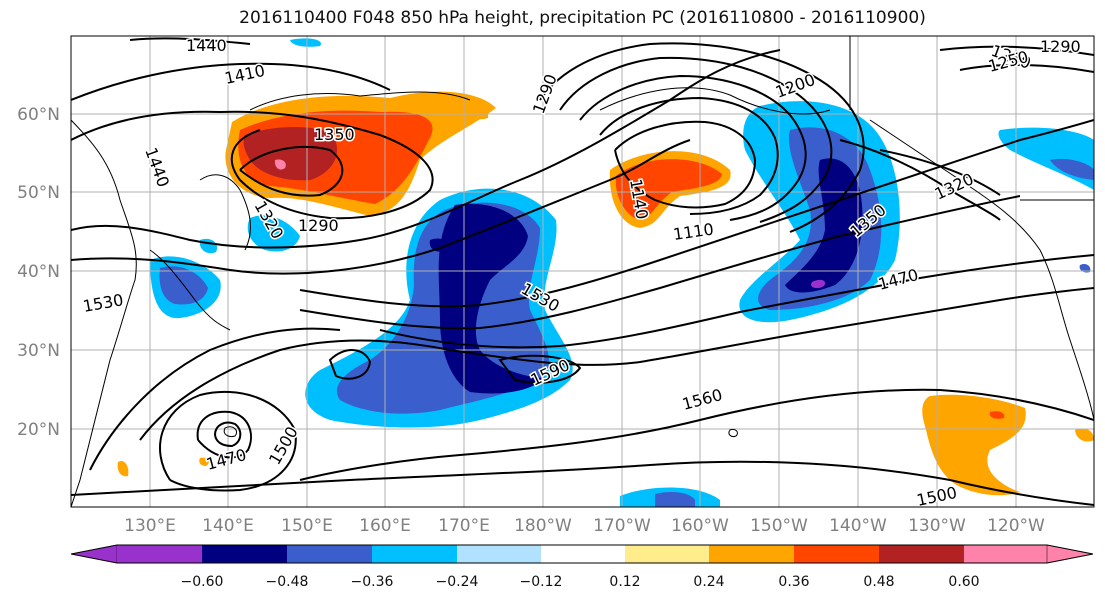 Image resolution: width=1105 pixels, height=601 pixels. Describe the element at coordinates (793, 582) in the screenshot. I see `colorbar-label: 0.36` at that location.